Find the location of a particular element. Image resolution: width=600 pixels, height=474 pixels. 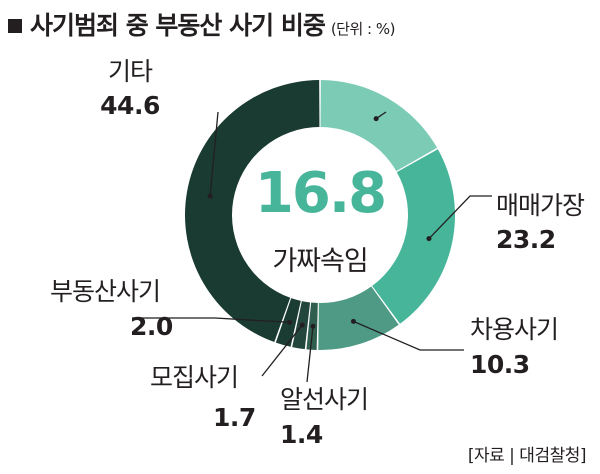

center-label: 가짜속임 is located at coordinates (319, 261).